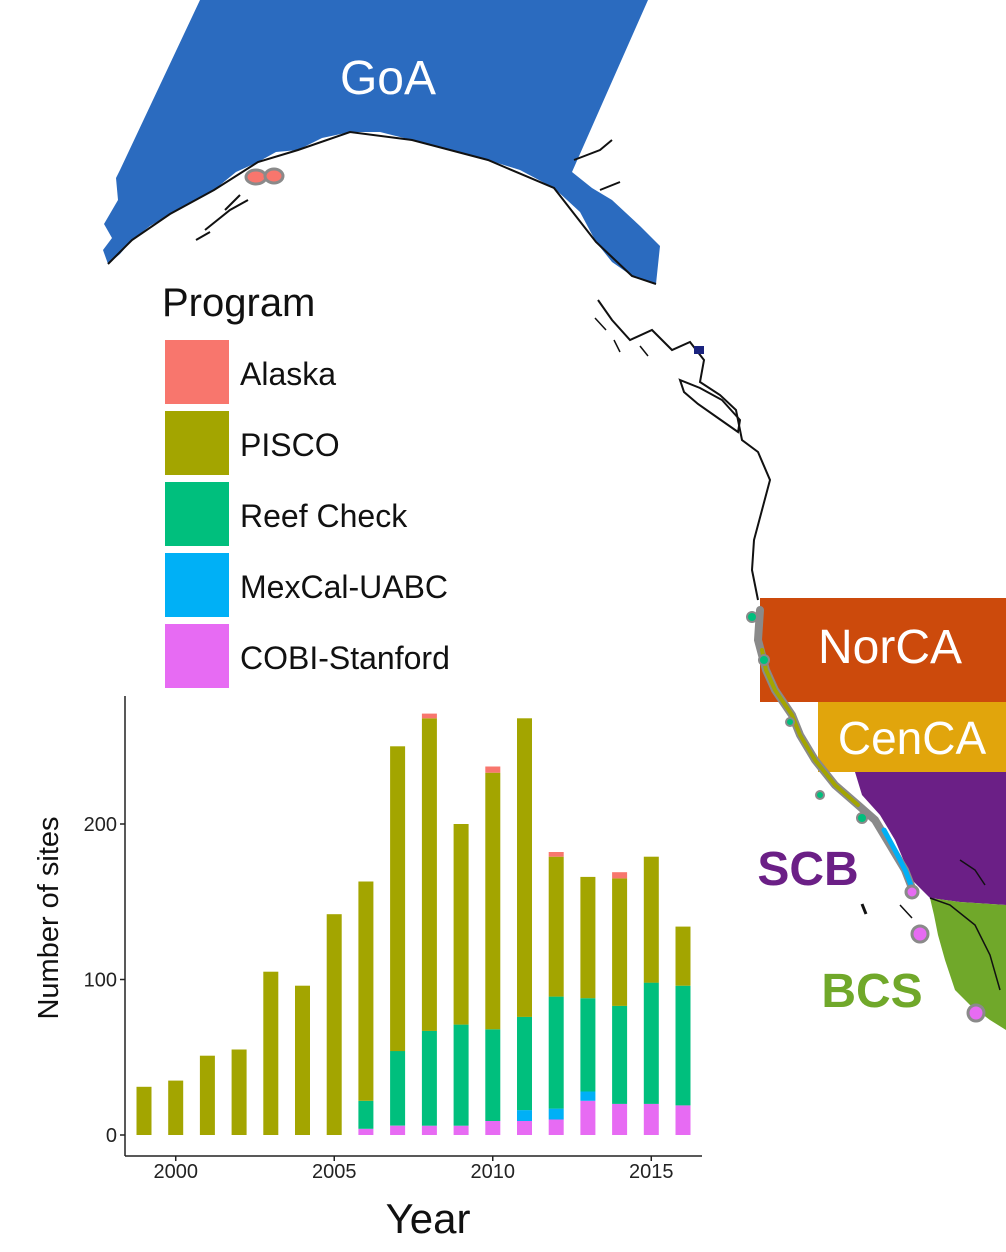 The image size is (1006, 1252). What do you see at coordinates (429, 1130) in the screenshot?
I see `bar-segment-cobi-stanford-2008` at bounding box center [429, 1130].